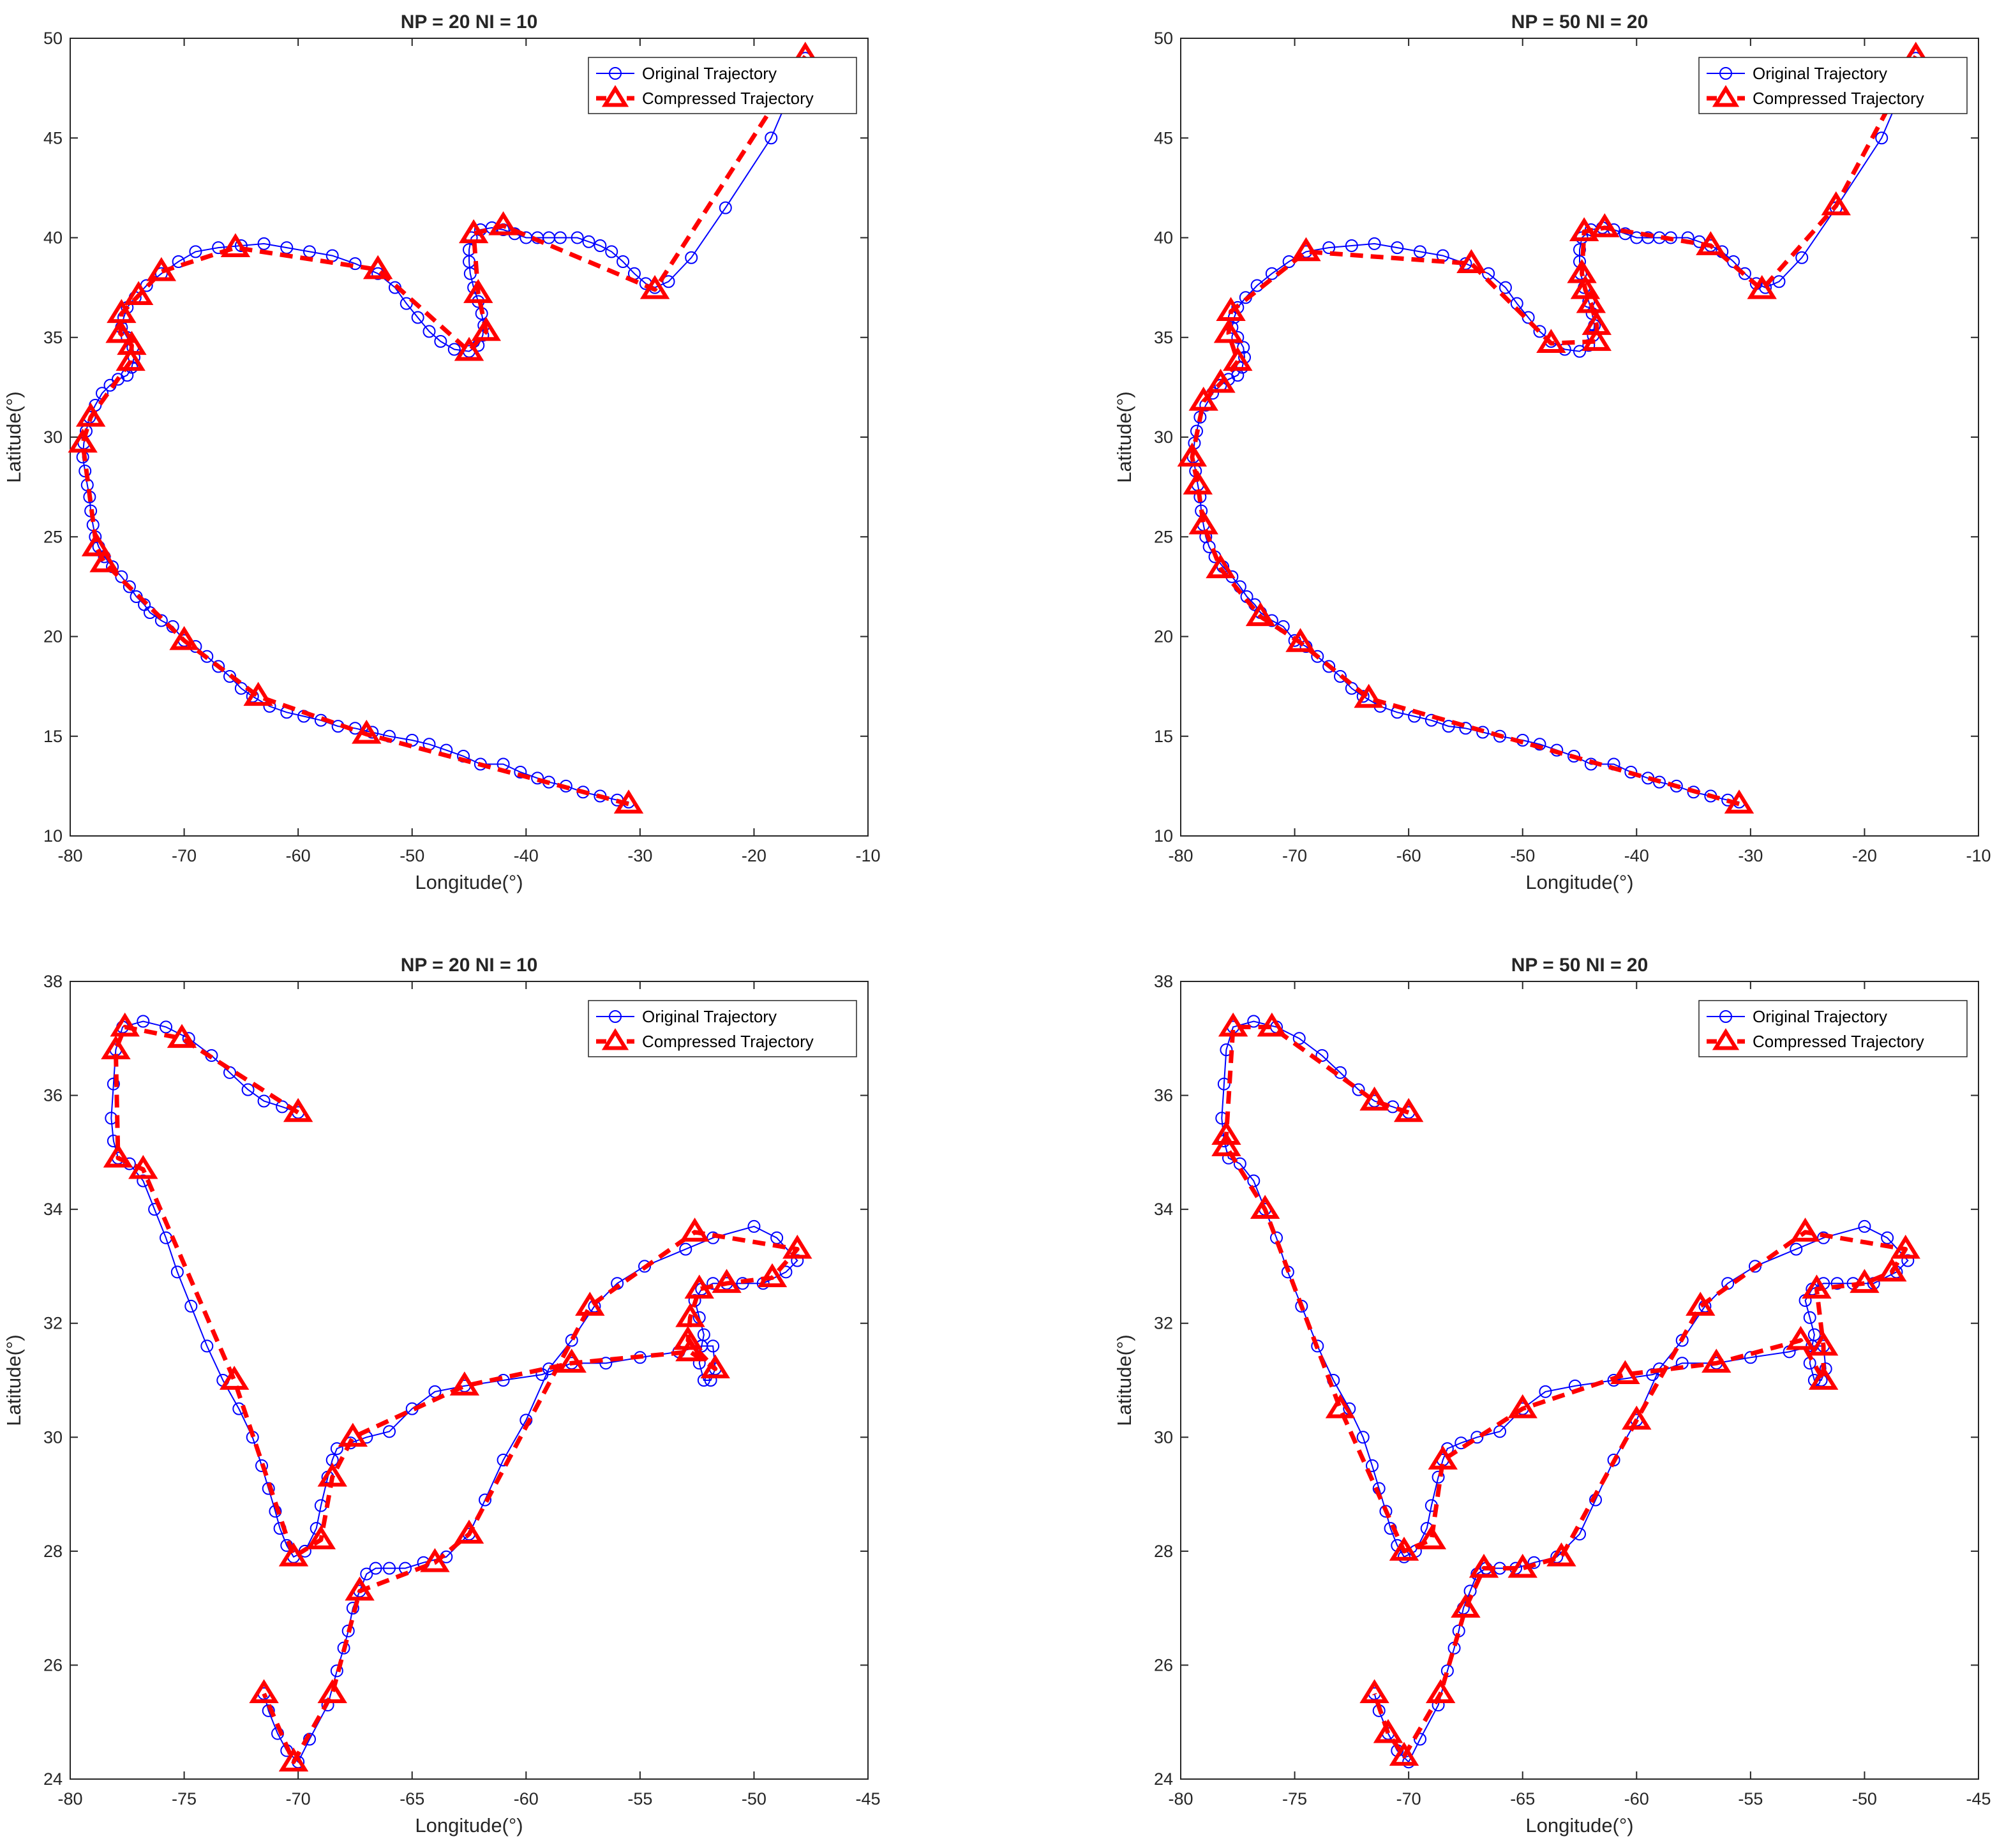 The width and height of the screenshot is (1997, 1848). Describe the element at coordinates (1838, 98) in the screenshot. I see `legend-compressed-label: Compressed Trajectory` at that location.